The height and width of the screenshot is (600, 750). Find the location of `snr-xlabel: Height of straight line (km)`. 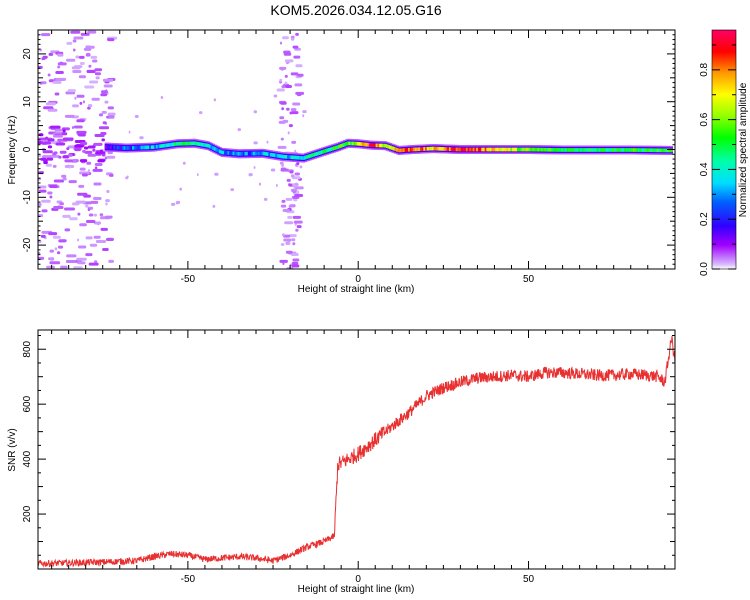

snr-xlabel: Height of straight line (km) is located at coordinates (356, 589).